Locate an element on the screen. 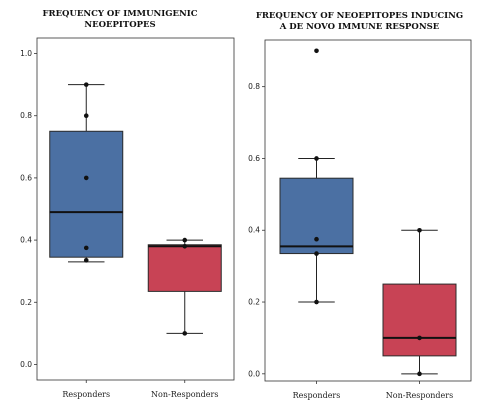 The width and height of the screenshot is (479, 407). chart-title: FREQUENCY OF IMMUNIGENIC NEOEPITOPES is located at coordinates (120, 20).